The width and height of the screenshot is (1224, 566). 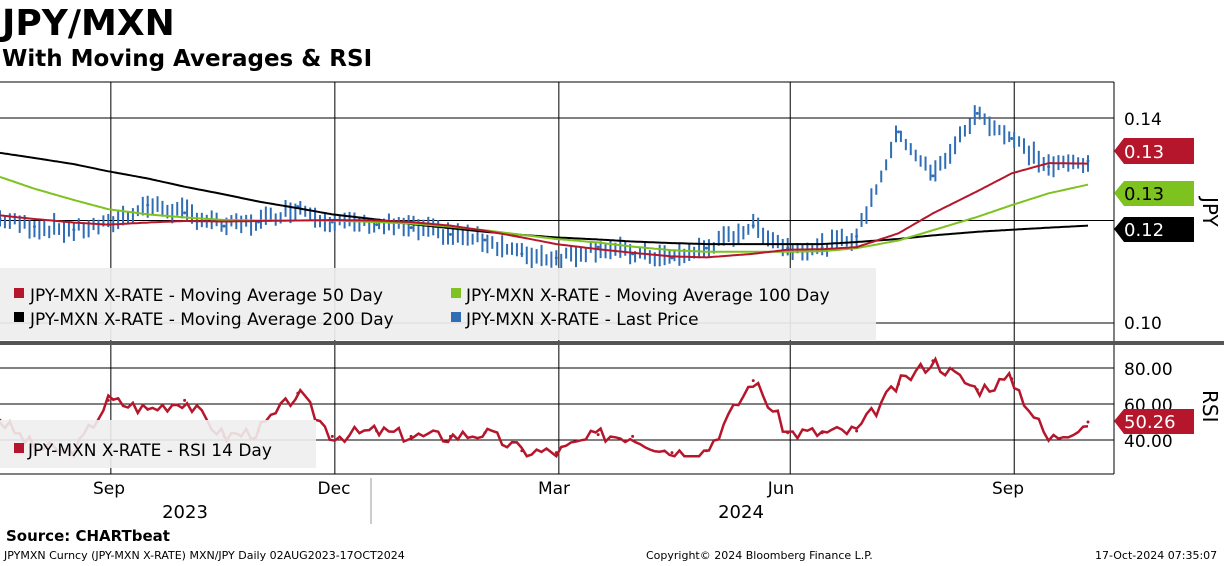 What do you see at coordinates (1210, 211) in the screenshot?
I see `y-axis-title-jpy: JPY` at bounding box center [1210, 211].